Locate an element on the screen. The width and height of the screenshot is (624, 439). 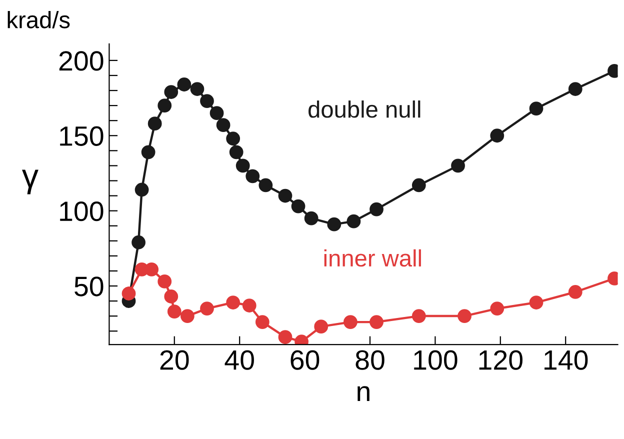
x-tick-label: 80 is located at coordinates (370, 360).